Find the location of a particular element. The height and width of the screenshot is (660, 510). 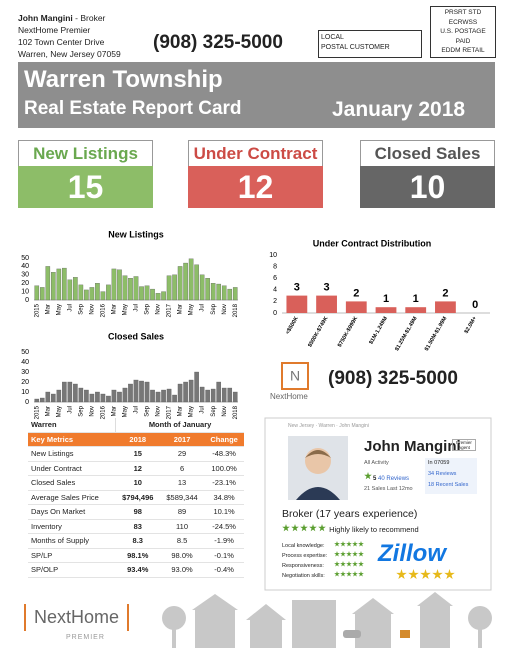

table-cell: 93.0% is located at coordinates (182, 570).